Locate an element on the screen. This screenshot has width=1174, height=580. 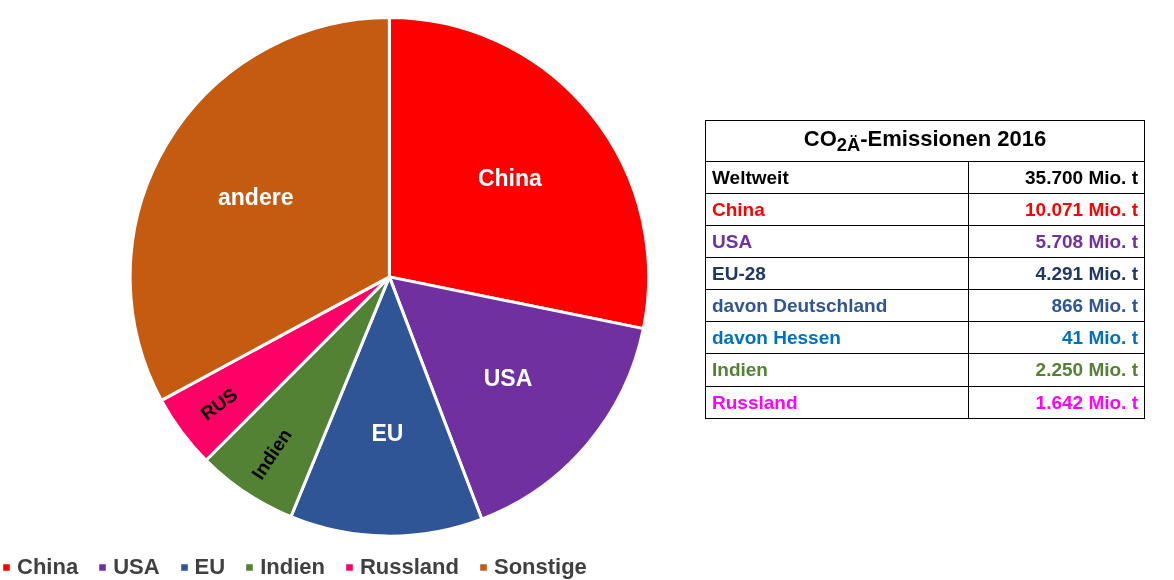
text: CO$_{2Ä}$-Emissionen 2016 is located at coordinates (925, 141).